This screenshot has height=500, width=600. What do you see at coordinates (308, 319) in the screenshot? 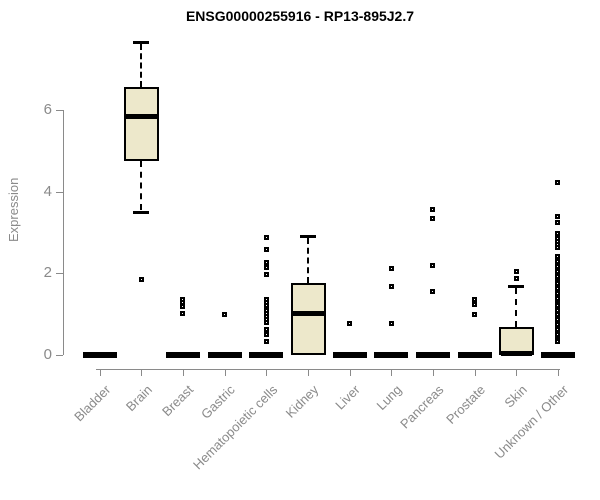
I see `box-kidney` at bounding box center [308, 319].